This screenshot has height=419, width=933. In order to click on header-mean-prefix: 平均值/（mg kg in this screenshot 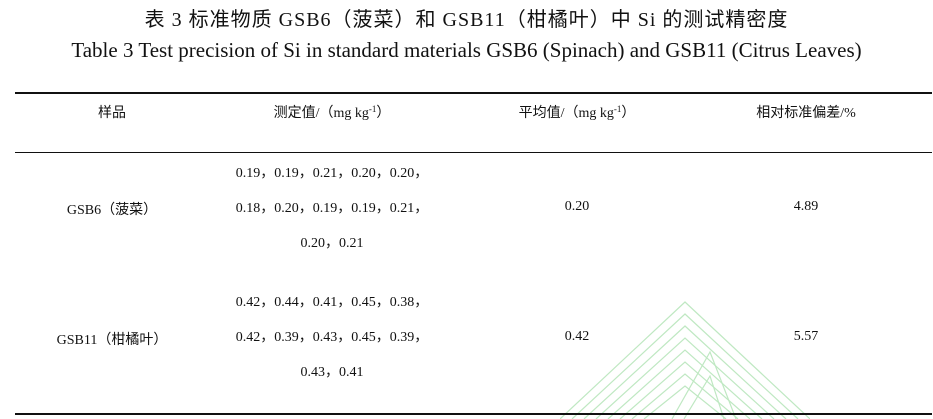, I will do `click(566, 113)`.